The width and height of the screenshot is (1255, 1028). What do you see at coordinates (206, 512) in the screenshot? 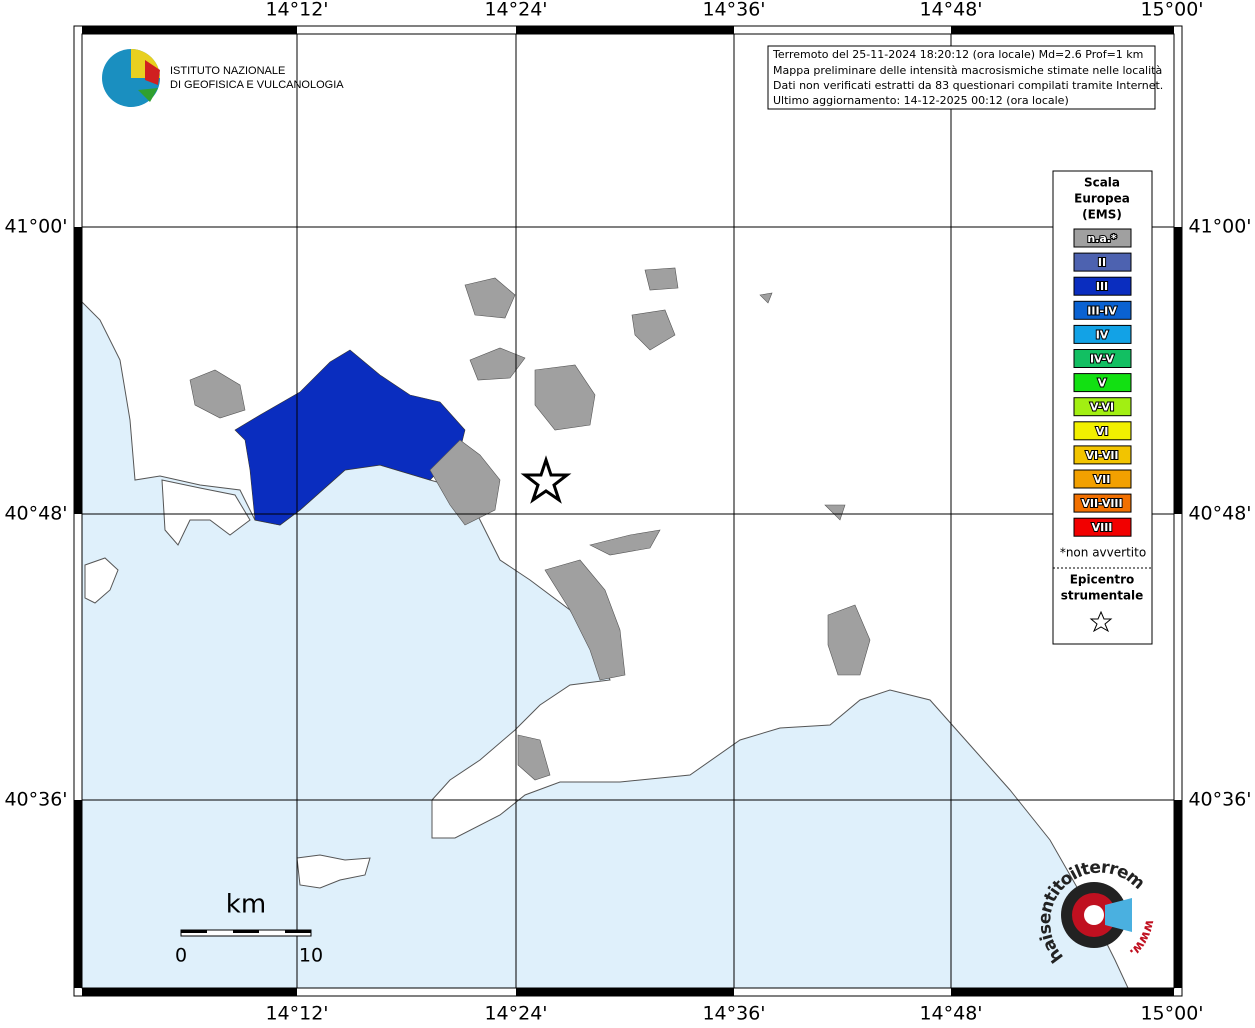
I see `cape-miseno` at bounding box center [206, 512].